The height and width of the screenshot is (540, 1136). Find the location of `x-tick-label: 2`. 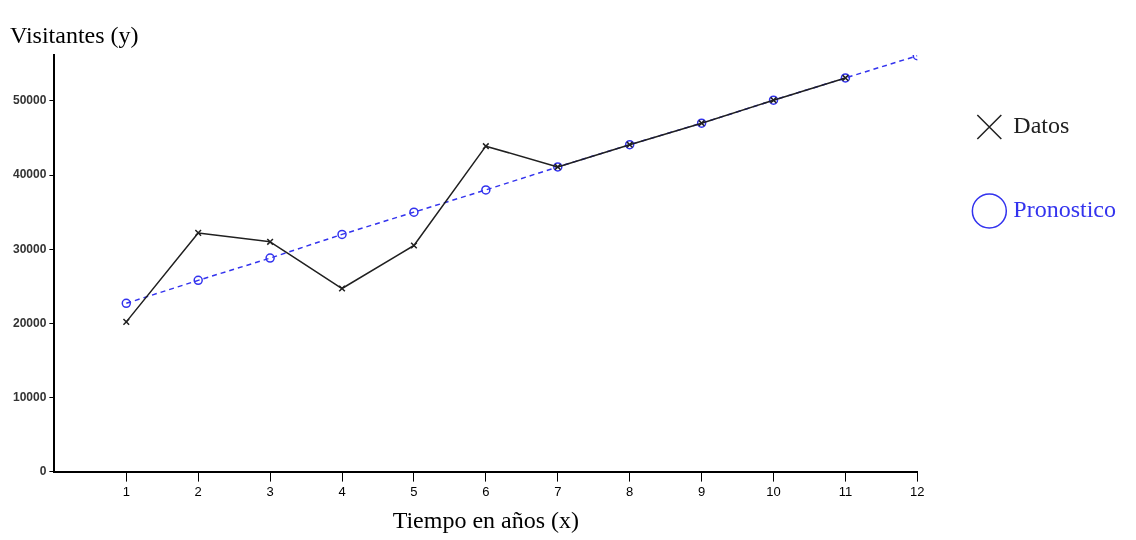

x-tick-label: 2 is located at coordinates (198, 491).